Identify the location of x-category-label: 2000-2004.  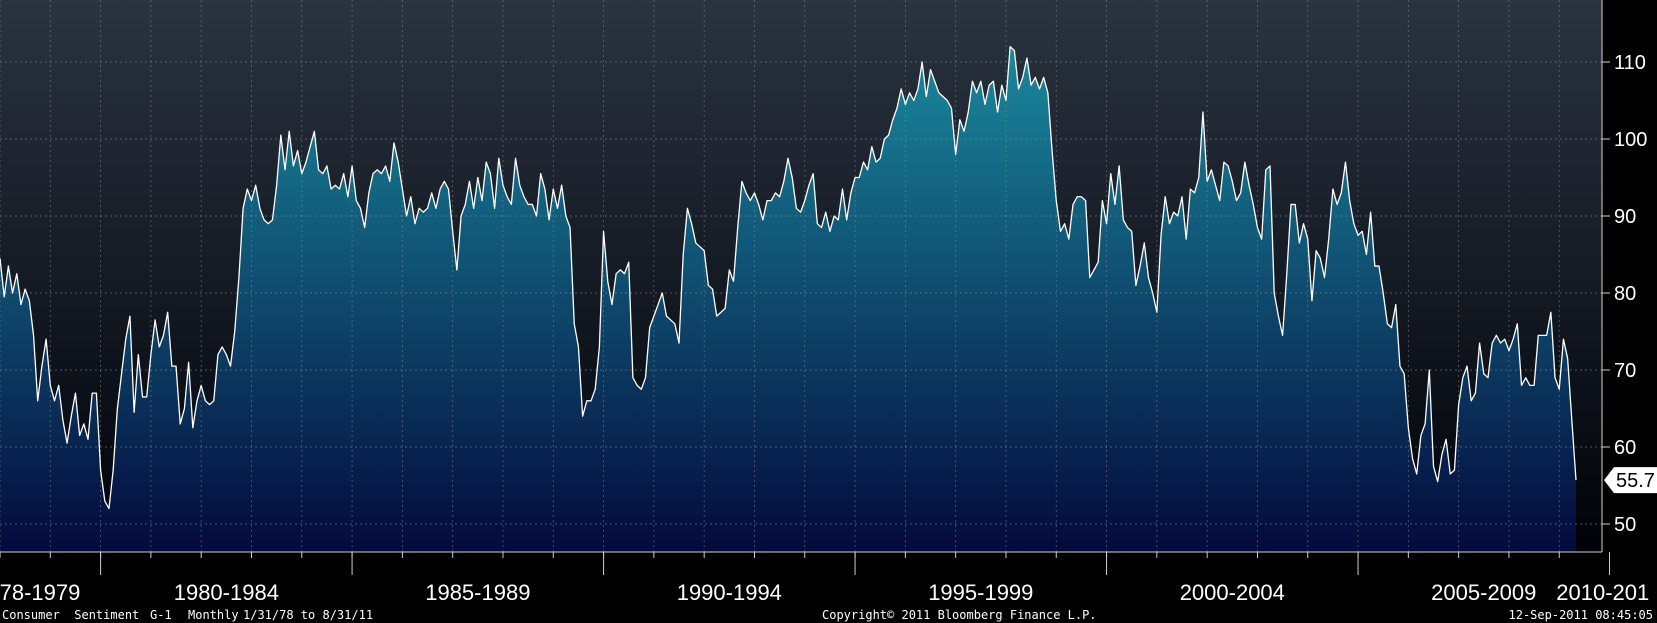
(1232, 592).